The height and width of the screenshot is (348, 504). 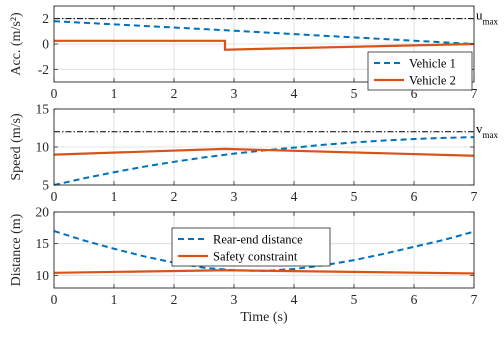 I want to click on panel3-legend: Rear-end distance Safety constraint, so click(x=251, y=247).